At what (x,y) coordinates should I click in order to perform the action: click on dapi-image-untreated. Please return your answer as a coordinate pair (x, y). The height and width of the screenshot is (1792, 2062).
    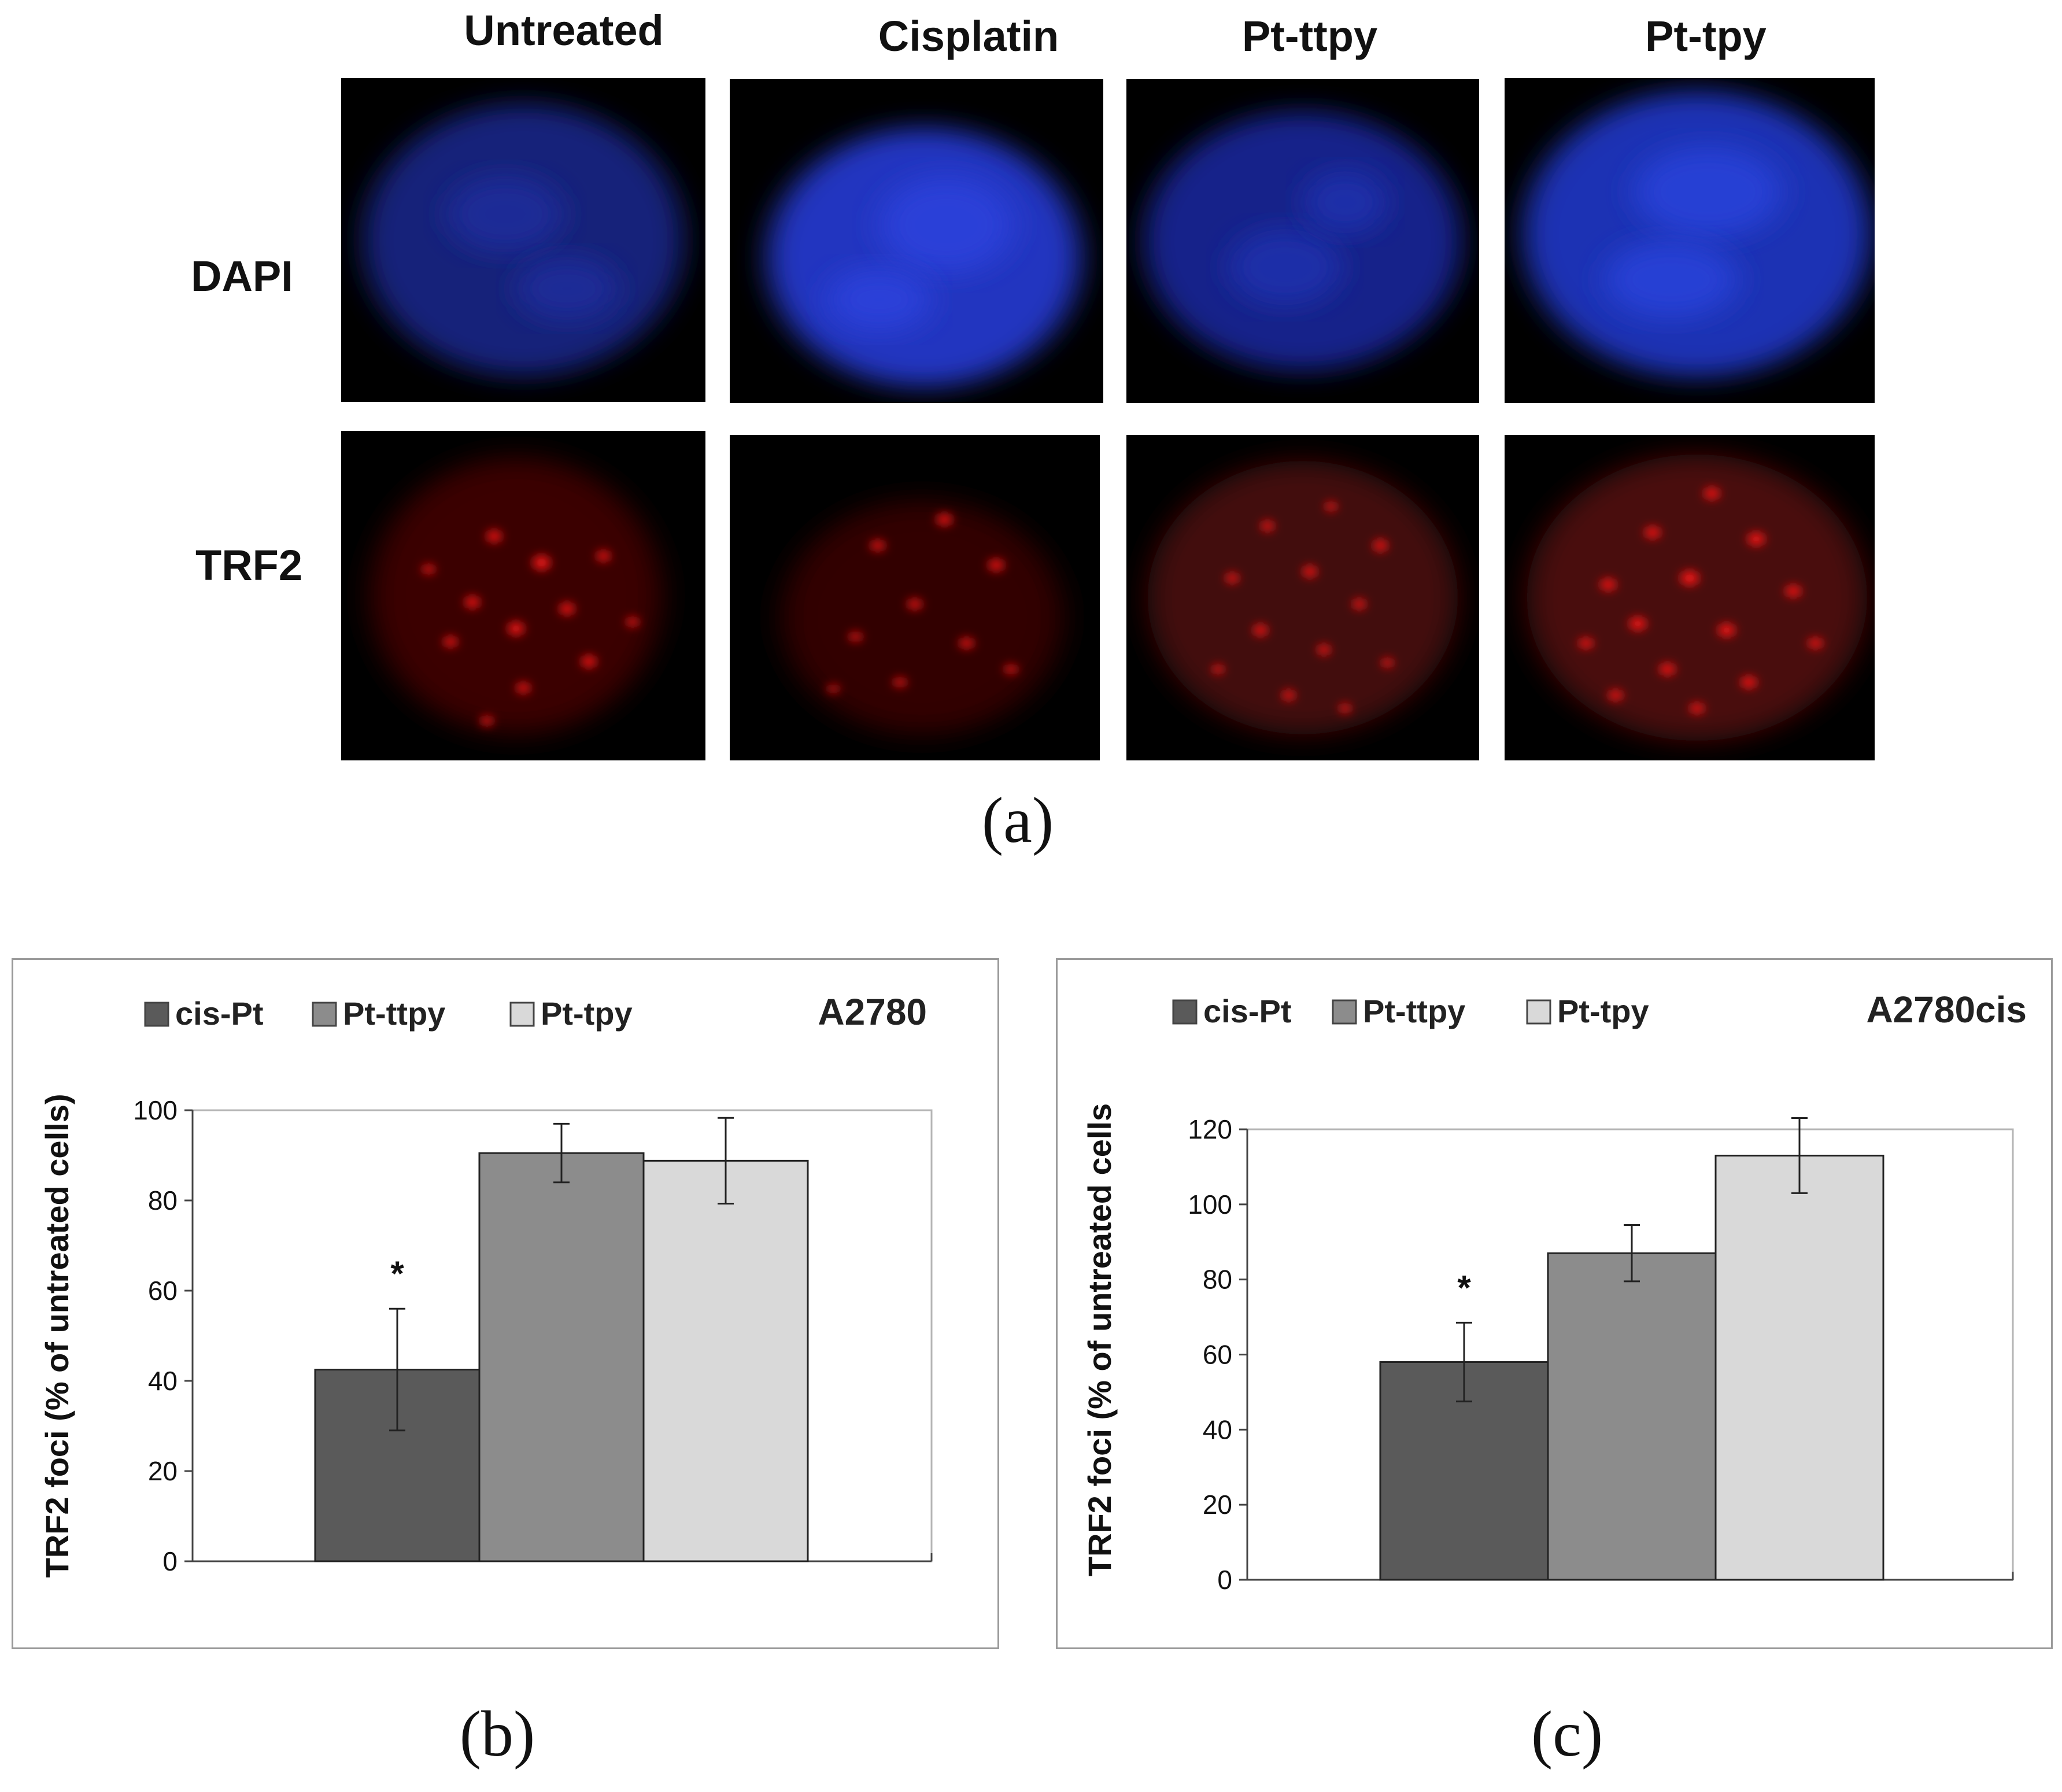
    Looking at the image, I should click on (523, 240).